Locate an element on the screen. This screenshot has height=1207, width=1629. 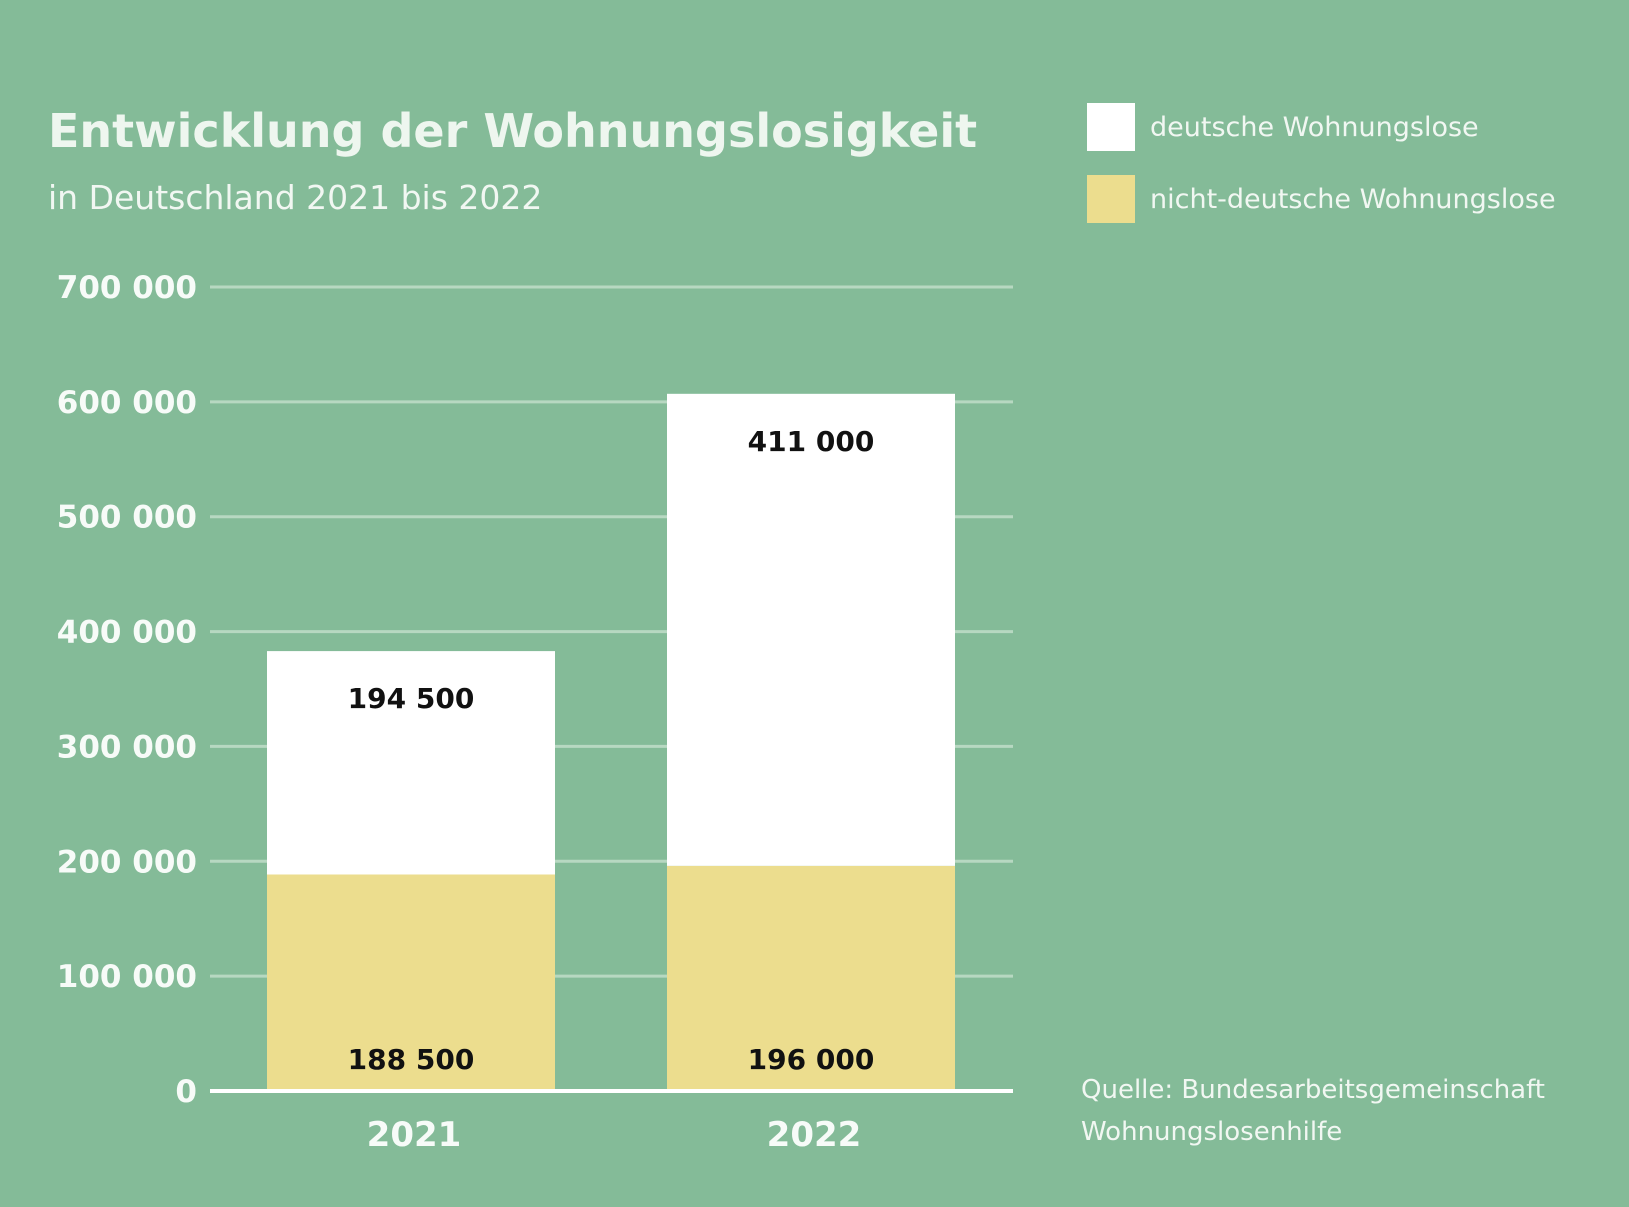
chart-title: Entwicklung der Wohnungslosigkeit is located at coordinates (513, 131).